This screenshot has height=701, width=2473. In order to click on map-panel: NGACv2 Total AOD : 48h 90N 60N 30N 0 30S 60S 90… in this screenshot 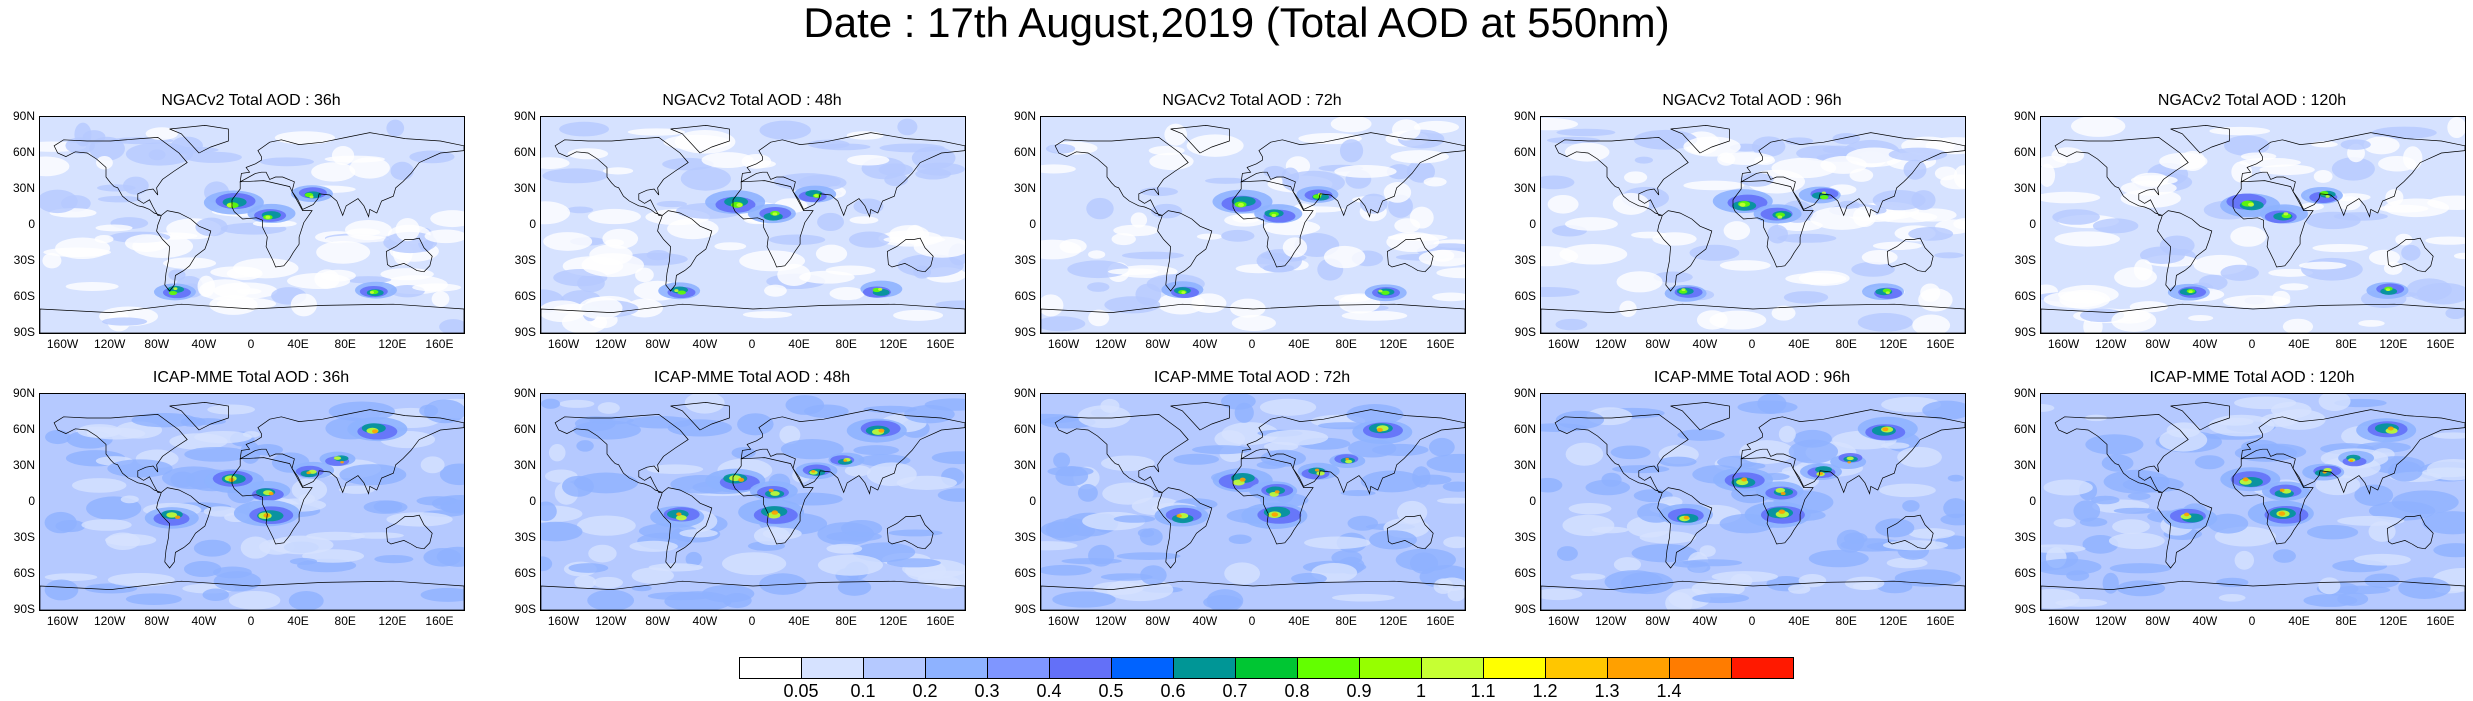, I will do `click(752, 224)`.